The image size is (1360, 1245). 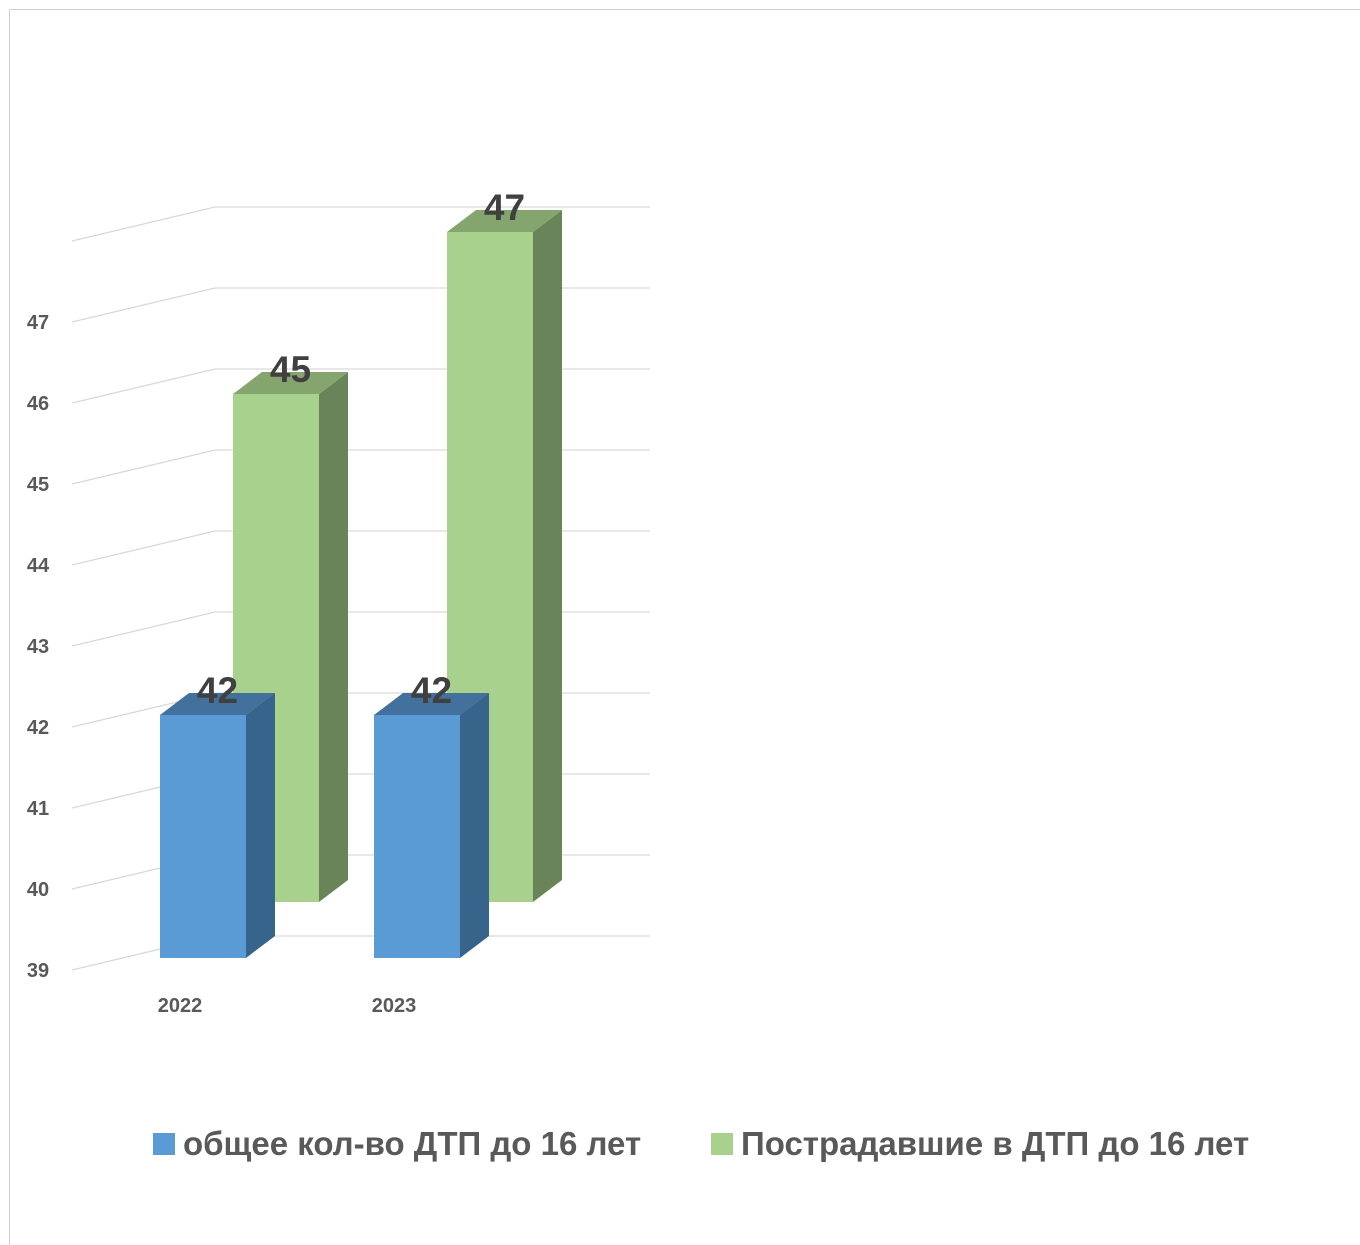 I want to click on y-axis-ticks: 39 40 41 42 43 44 45 46 47, so click(x=38, y=647).